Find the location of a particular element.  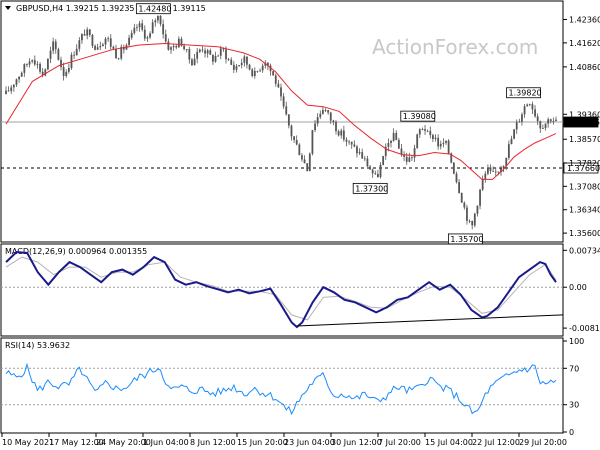

rsi-header: RSI(14) 53.9632 is located at coordinates (37, 345).